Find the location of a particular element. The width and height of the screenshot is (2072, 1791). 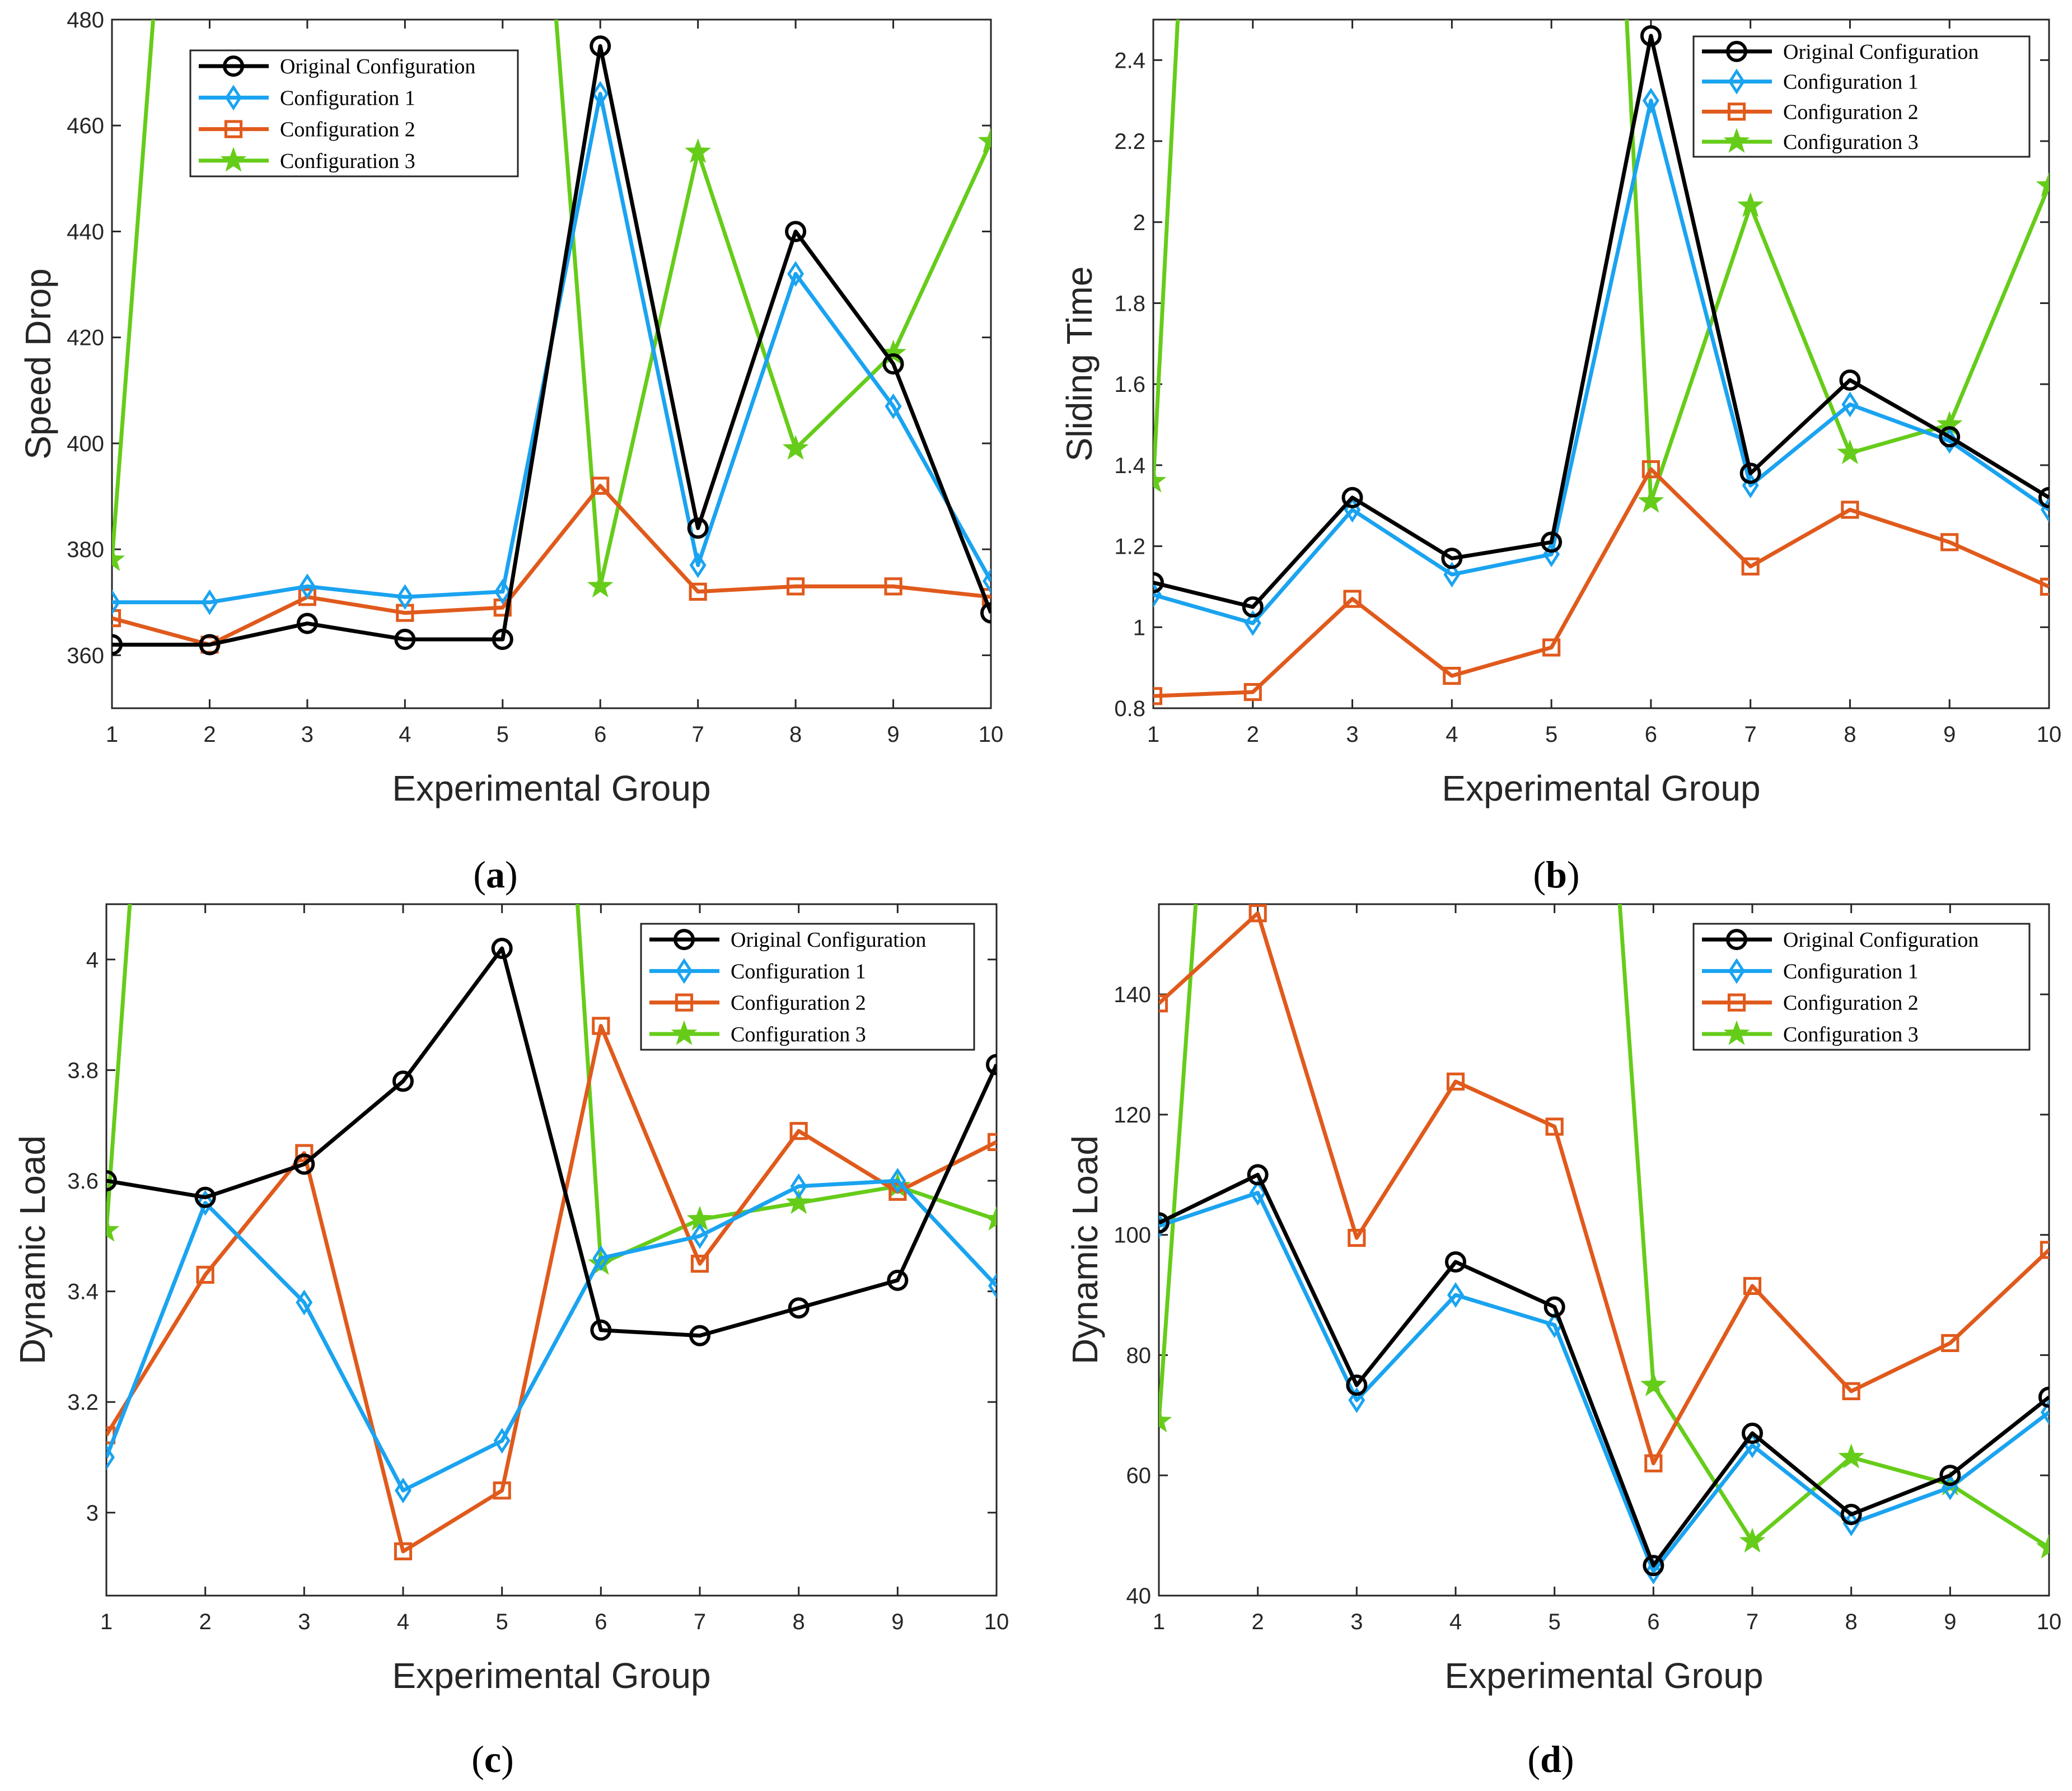

x-tick-label: 4 is located at coordinates (403, 1622).